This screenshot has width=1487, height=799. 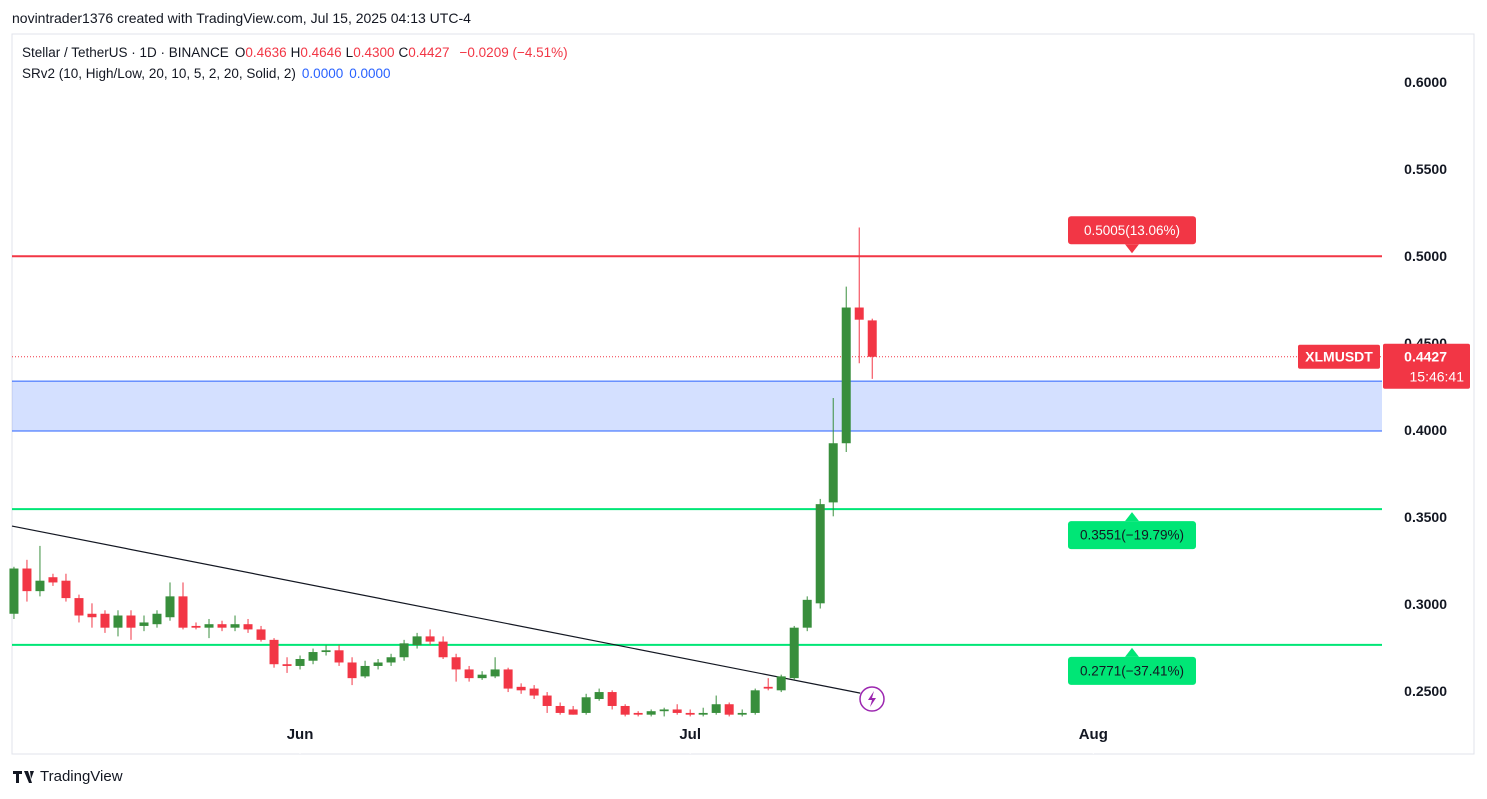 I want to click on symbol-label: XLMUSDT, so click(x=1339, y=356).